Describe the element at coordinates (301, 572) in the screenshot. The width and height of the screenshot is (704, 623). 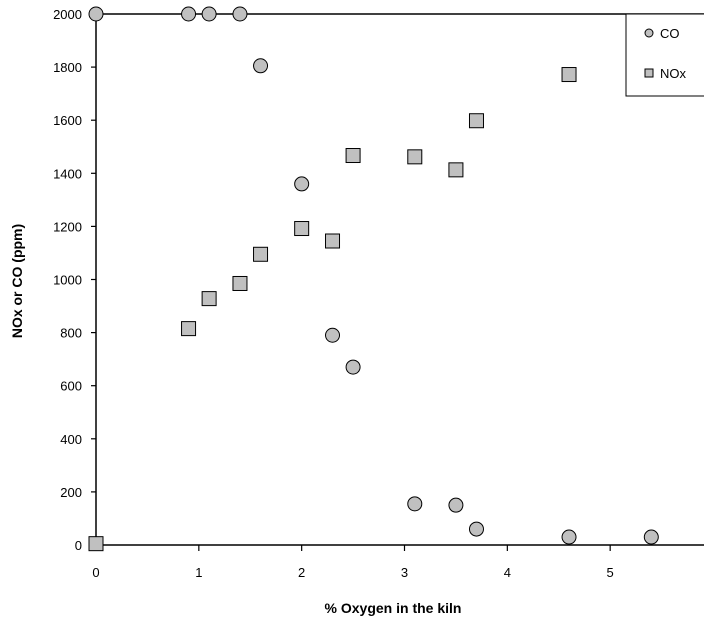
I see `x-tick-label: 2` at that location.